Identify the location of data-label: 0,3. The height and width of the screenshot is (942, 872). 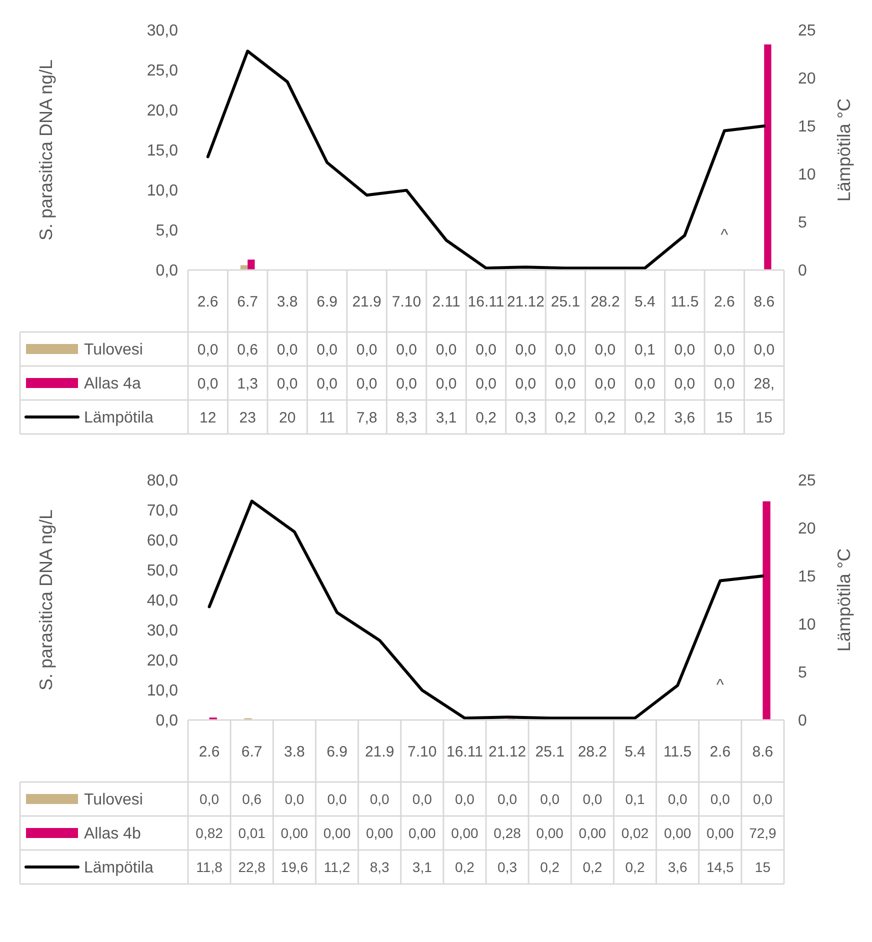
(525, 417).